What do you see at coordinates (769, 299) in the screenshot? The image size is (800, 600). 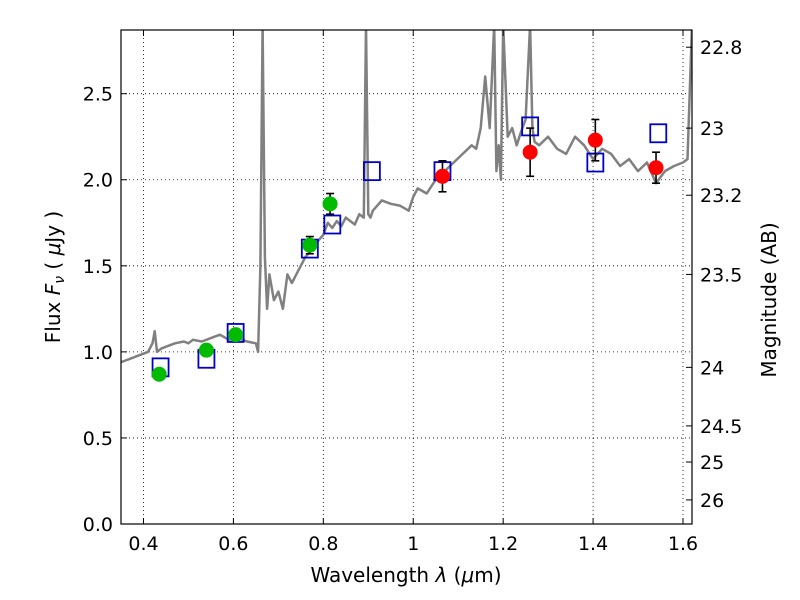 I see `y2-axis-label: Magnitude (AB)` at bounding box center [769, 299].